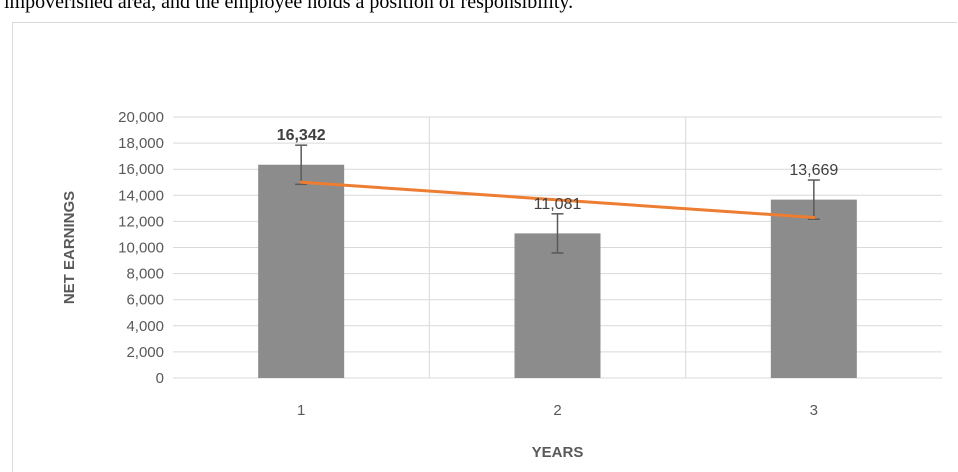 Image resolution: width=958 pixels, height=472 pixels. I want to click on y-tick-label: 0, so click(160, 378).